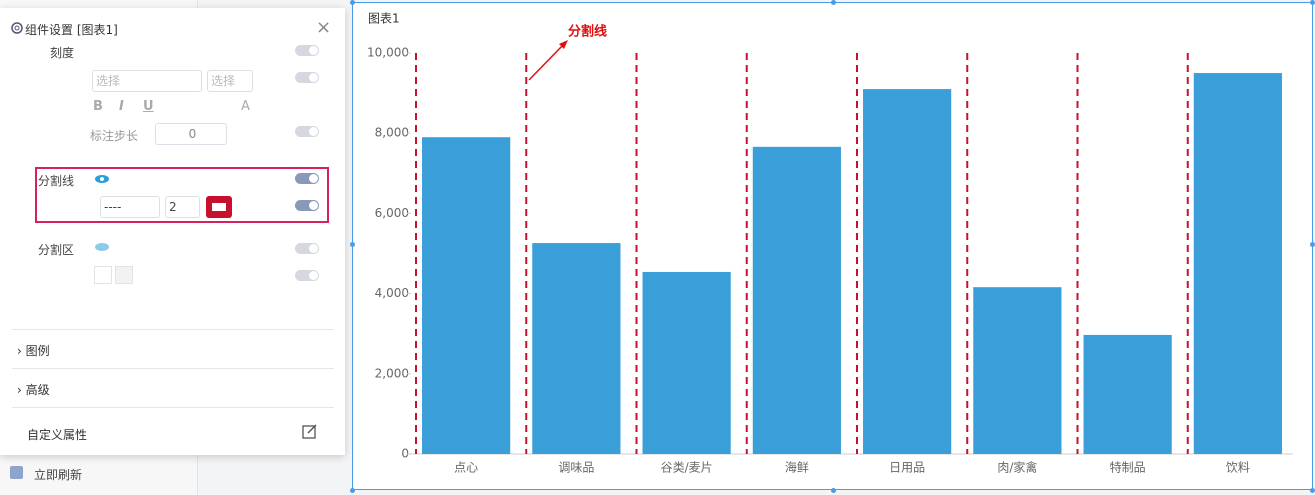 Image resolution: width=1315 pixels, height=495 pixels. What do you see at coordinates (148, 106) in the screenshot?
I see `underline-button: U` at bounding box center [148, 106].